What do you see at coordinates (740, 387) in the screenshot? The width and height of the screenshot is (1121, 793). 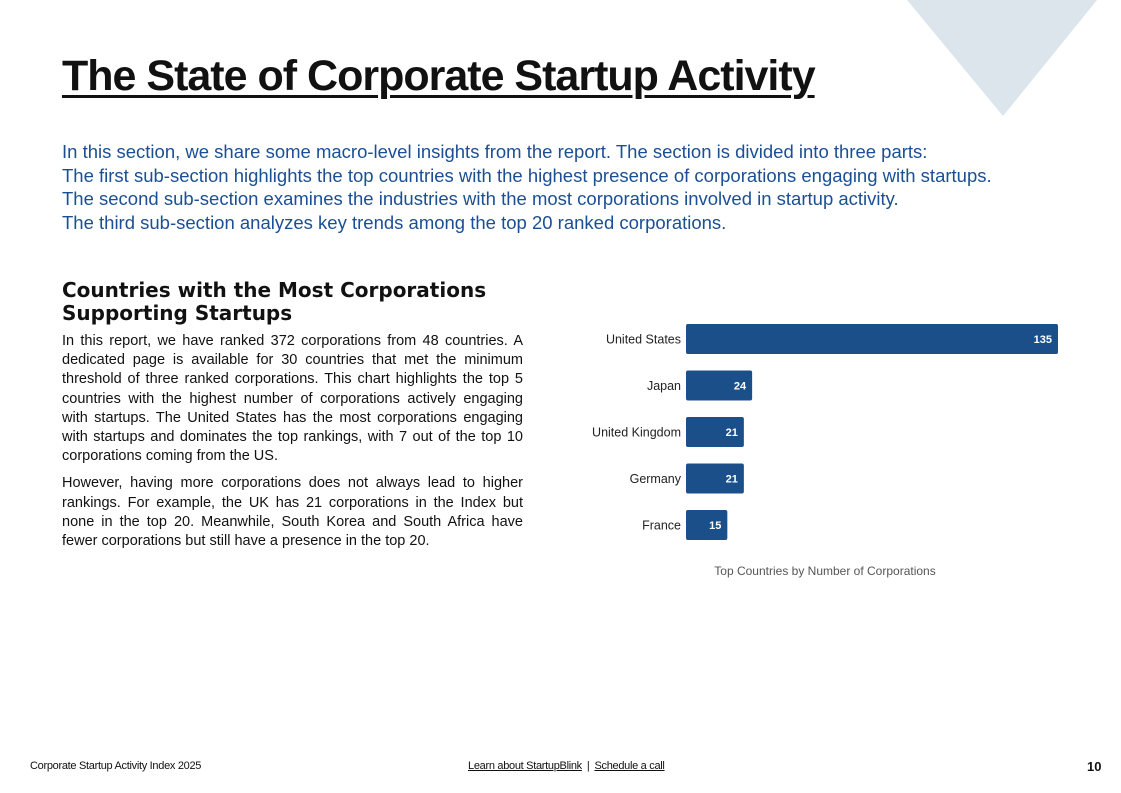 I see `bar-value-label: 24` at bounding box center [740, 387].